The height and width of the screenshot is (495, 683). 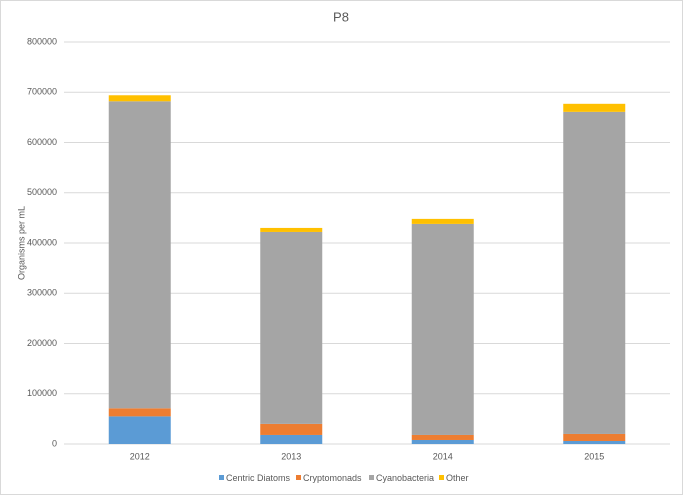 What do you see at coordinates (42, 293) in the screenshot?
I see `y-tick-label: 300000` at bounding box center [42, 293].